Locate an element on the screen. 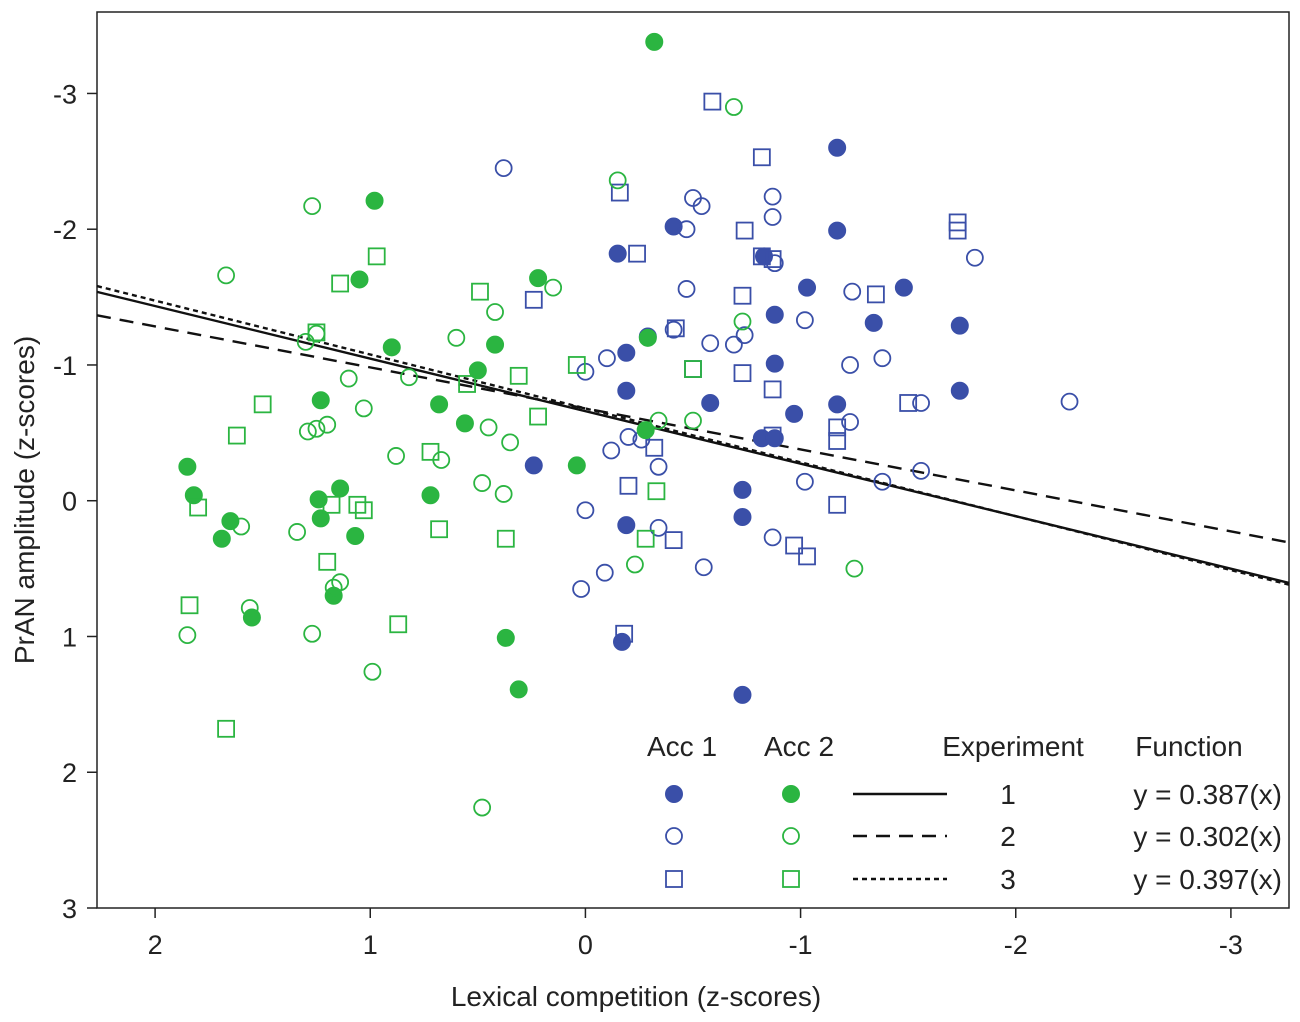  x-axis-label: Lexical competition (z-scores) is located at coordinates (636, 996).